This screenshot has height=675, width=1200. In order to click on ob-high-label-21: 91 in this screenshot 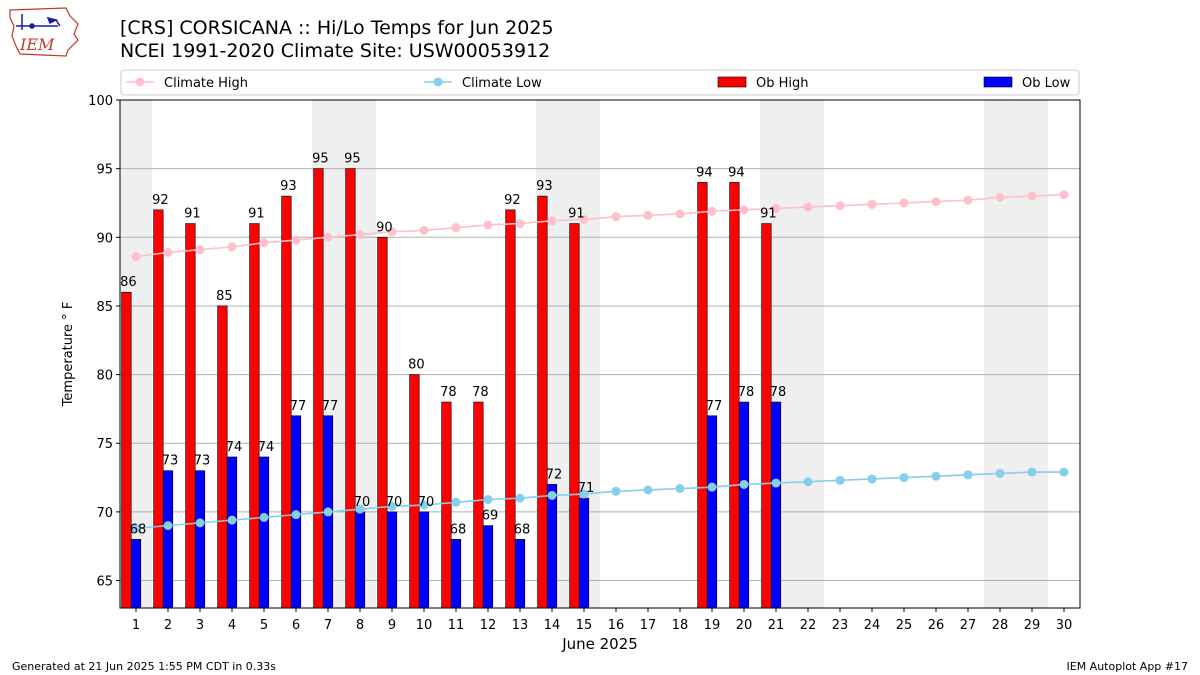, I will do `click(768, 214)`.